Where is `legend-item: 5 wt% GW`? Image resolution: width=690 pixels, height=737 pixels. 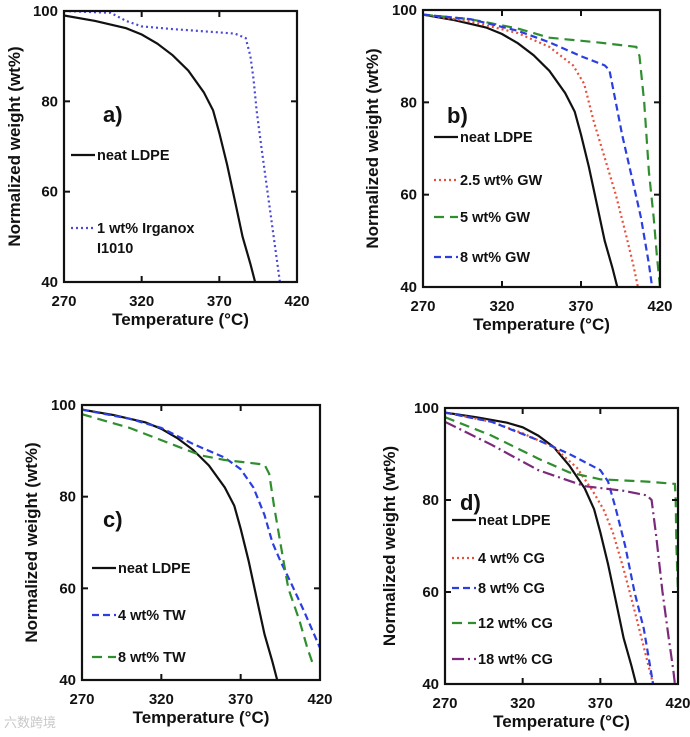 legend-item: 5 wt% GW is located at coordinates (482, 218).